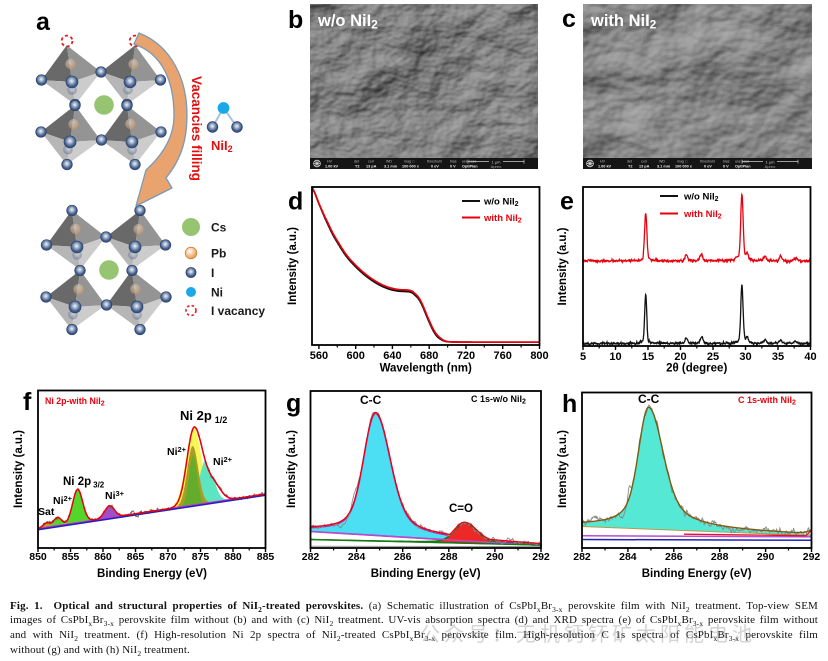 The image size is (828, 661). Describe the element at coordinates (498, 400) in the screenshot. I see `svg-text: C 1s-w/o NiI2` at that location.